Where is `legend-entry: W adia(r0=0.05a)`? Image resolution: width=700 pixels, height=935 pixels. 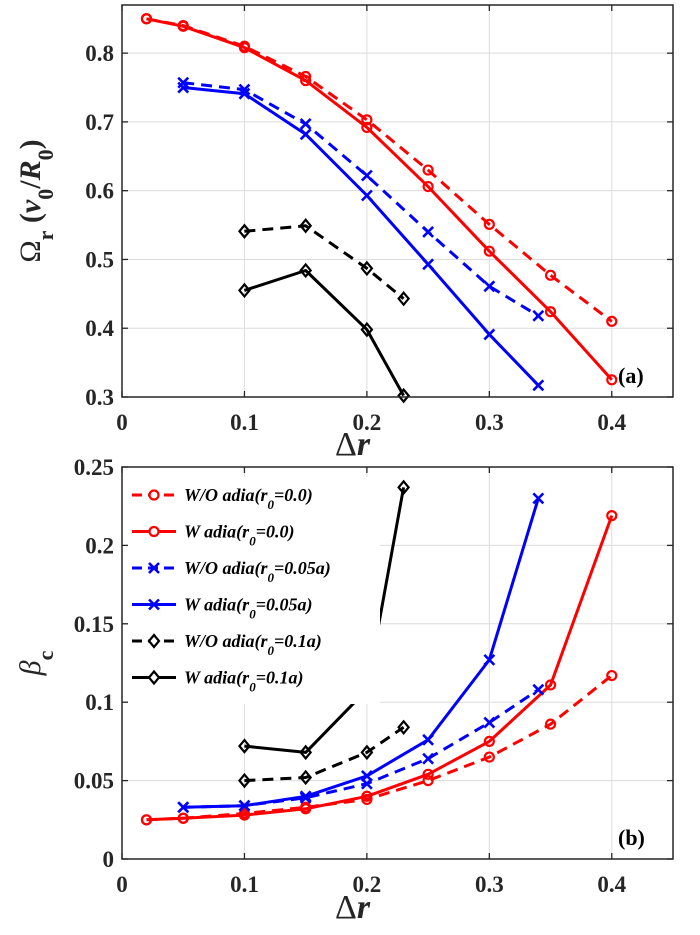
legend-entry: W adia(r0=0.05a) is located at coordinates (222, 608).